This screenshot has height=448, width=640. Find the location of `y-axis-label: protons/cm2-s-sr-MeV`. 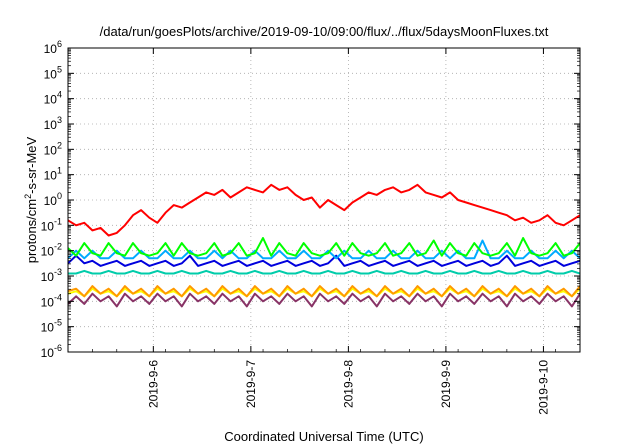

y-axis-label: protons/cm2-s-sr-MeV is located at coordinates (31, 199).